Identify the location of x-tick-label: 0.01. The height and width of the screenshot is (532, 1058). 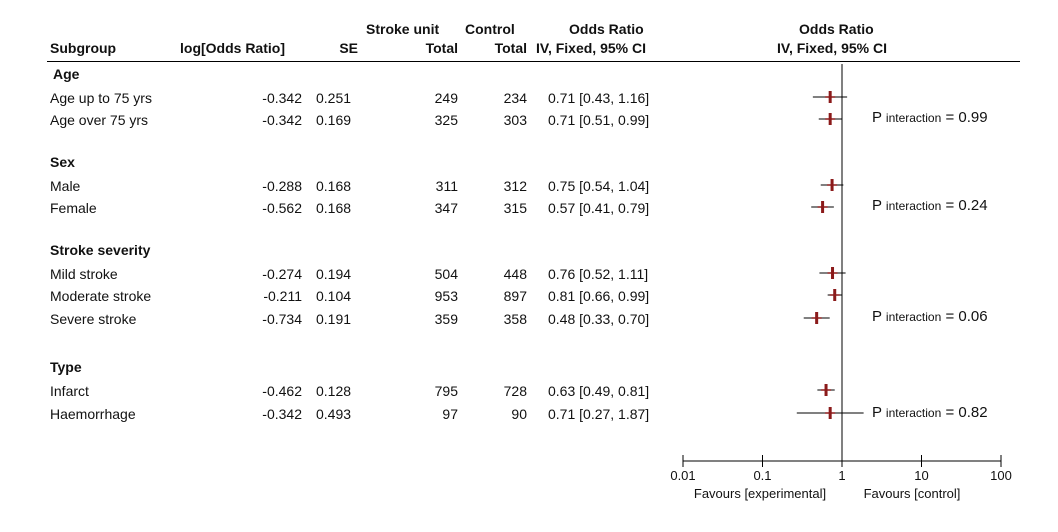
(682, 475).